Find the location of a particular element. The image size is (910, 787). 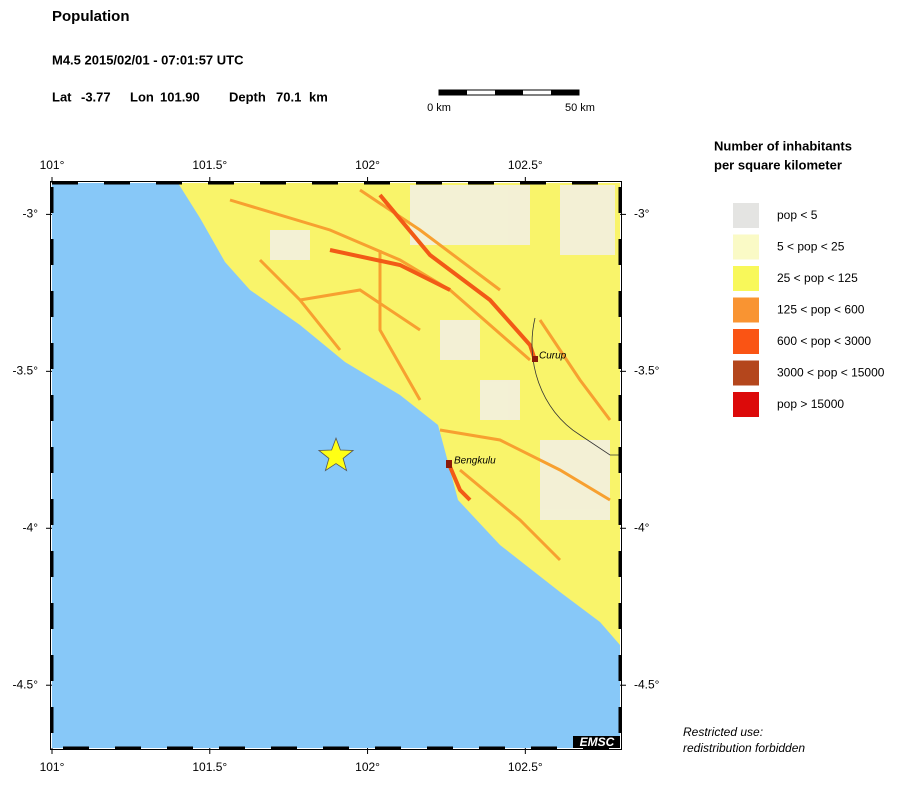

note: Restricted use: is located at coordinates (723, 732).